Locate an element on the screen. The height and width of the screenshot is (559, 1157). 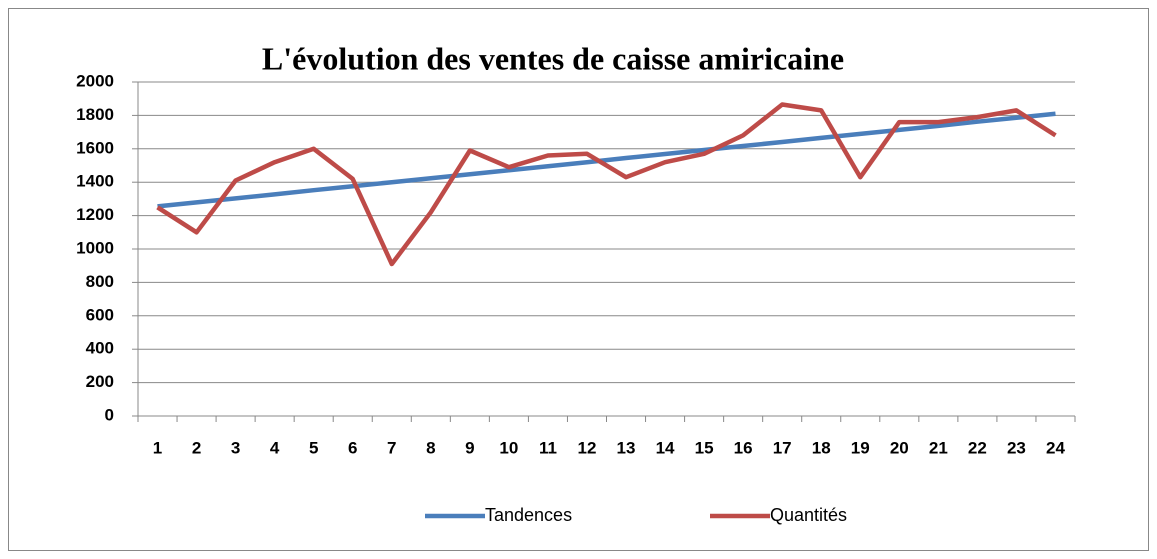
x-tick-label: 21 is located at coordinates (938, 447).